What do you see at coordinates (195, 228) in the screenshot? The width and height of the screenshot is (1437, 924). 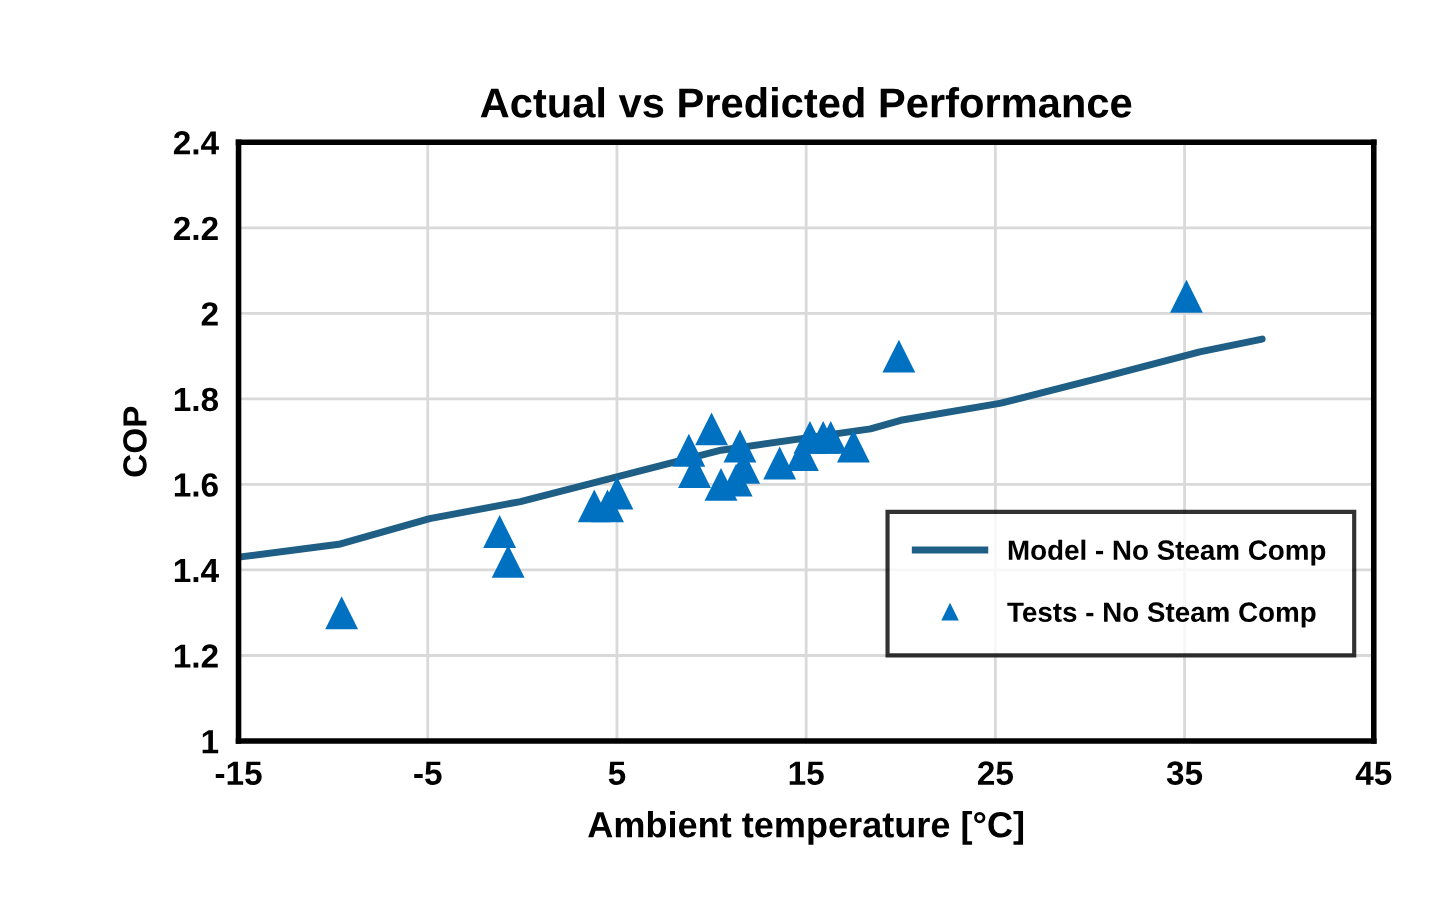 I see `y-tick-label: 2.2` at bounding box center [195, 228].